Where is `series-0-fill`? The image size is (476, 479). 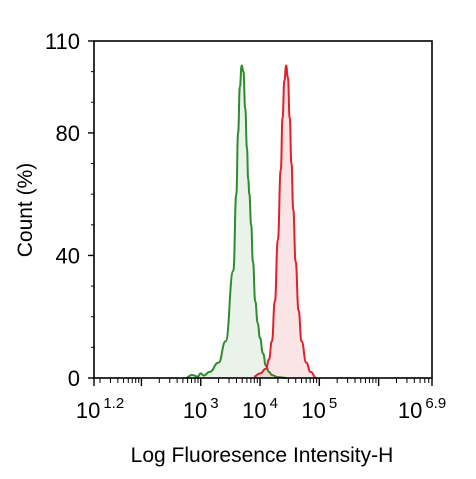
series-0-fill is located at coordinates (236, 221).